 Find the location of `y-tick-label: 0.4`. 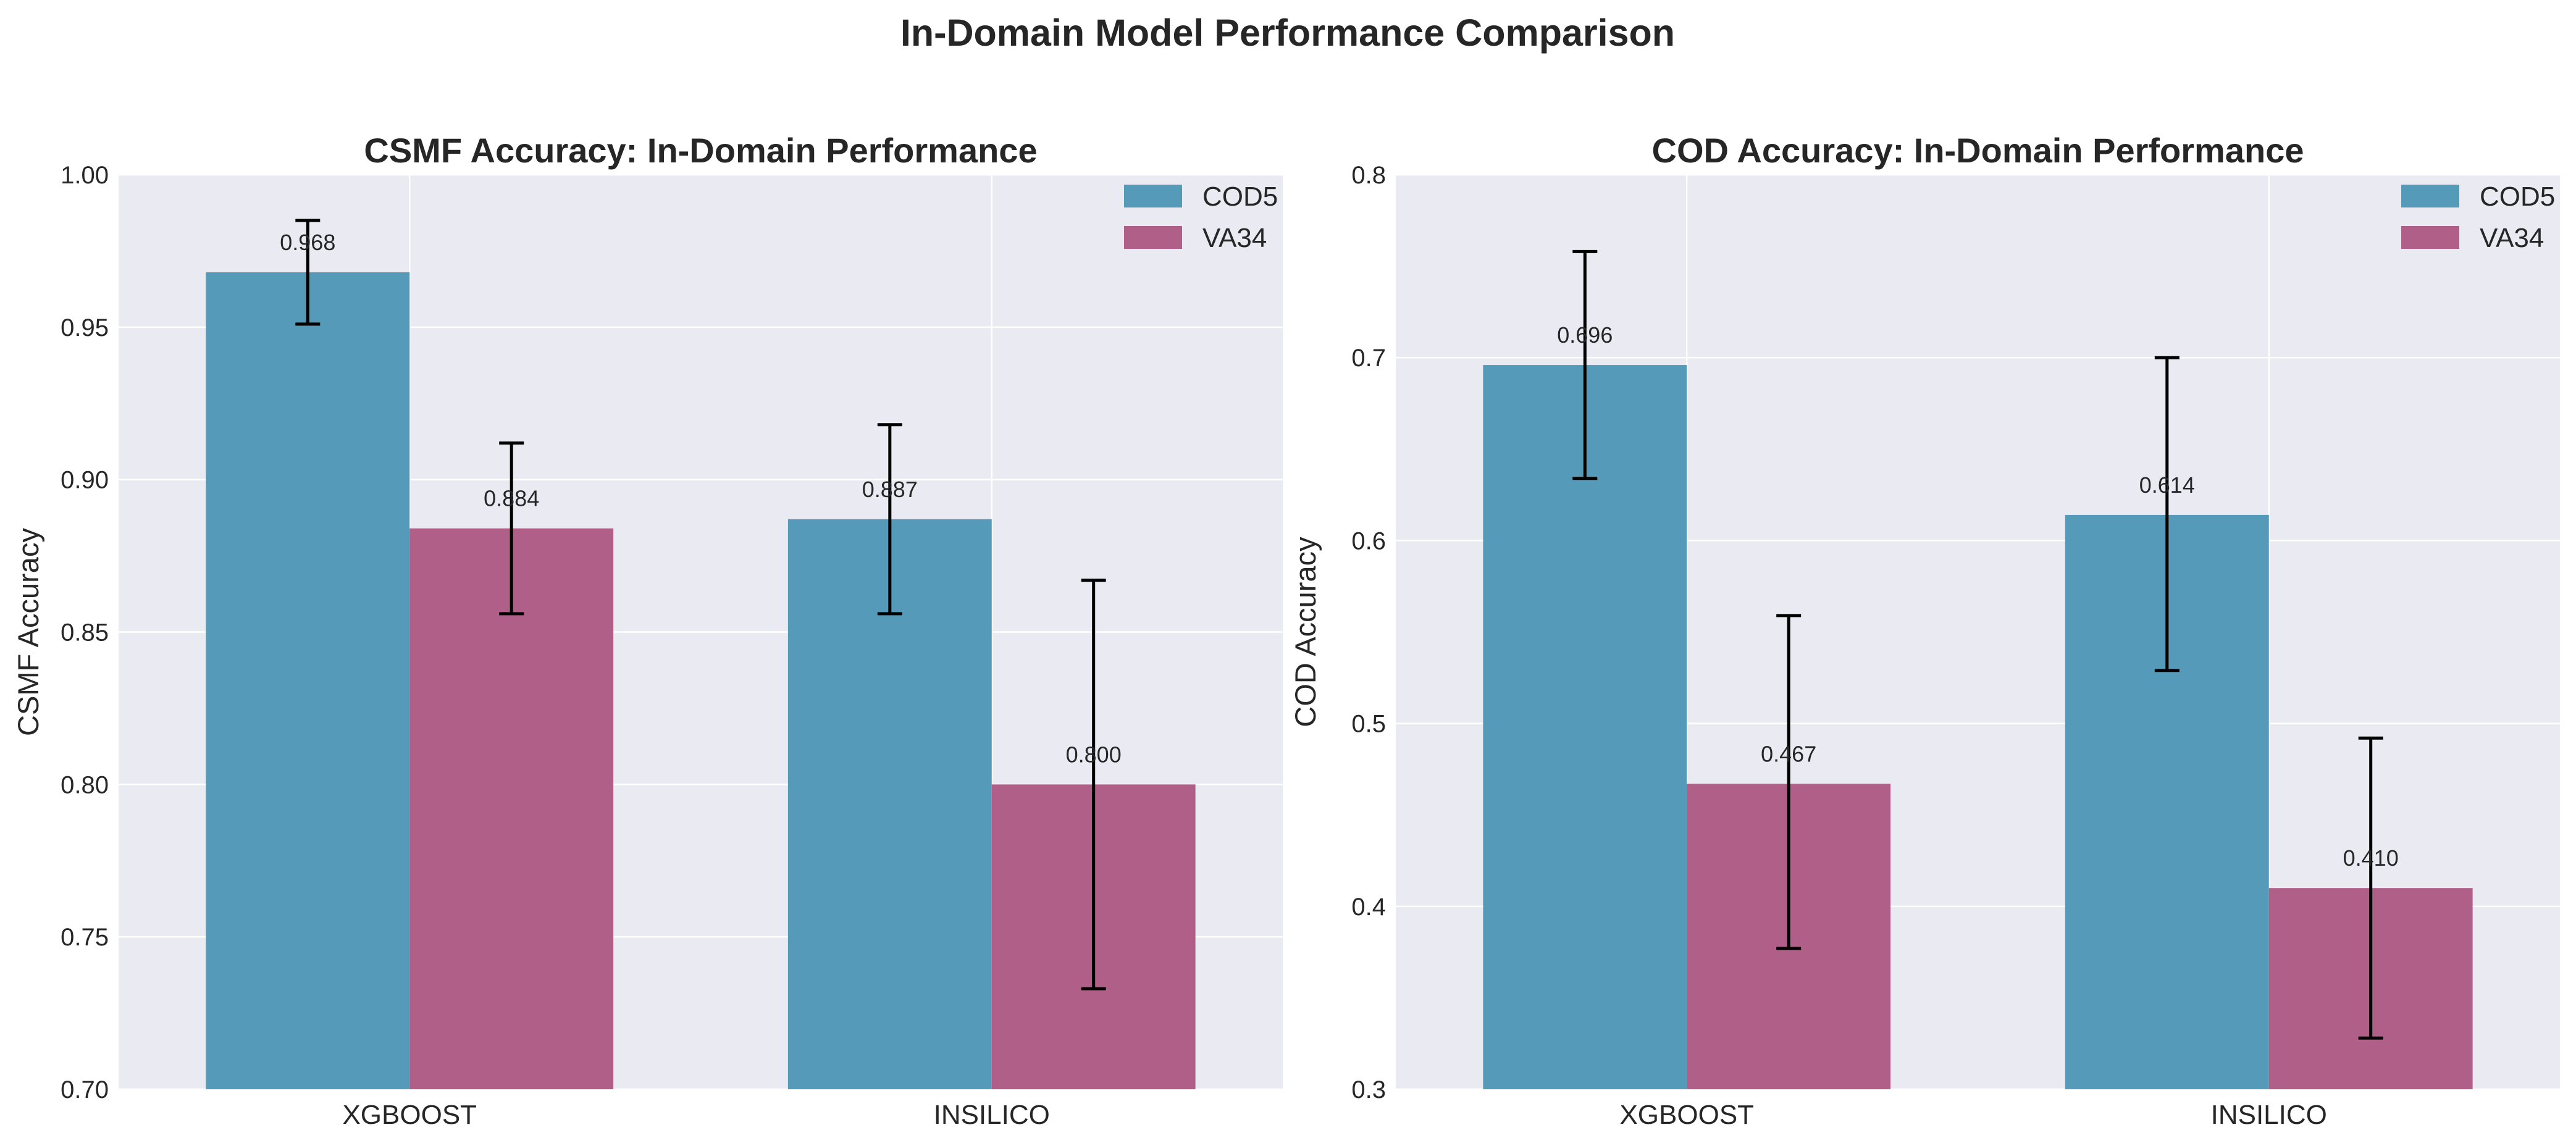

y-tick-label: 0.4 is located at coordinates (1368, 907).